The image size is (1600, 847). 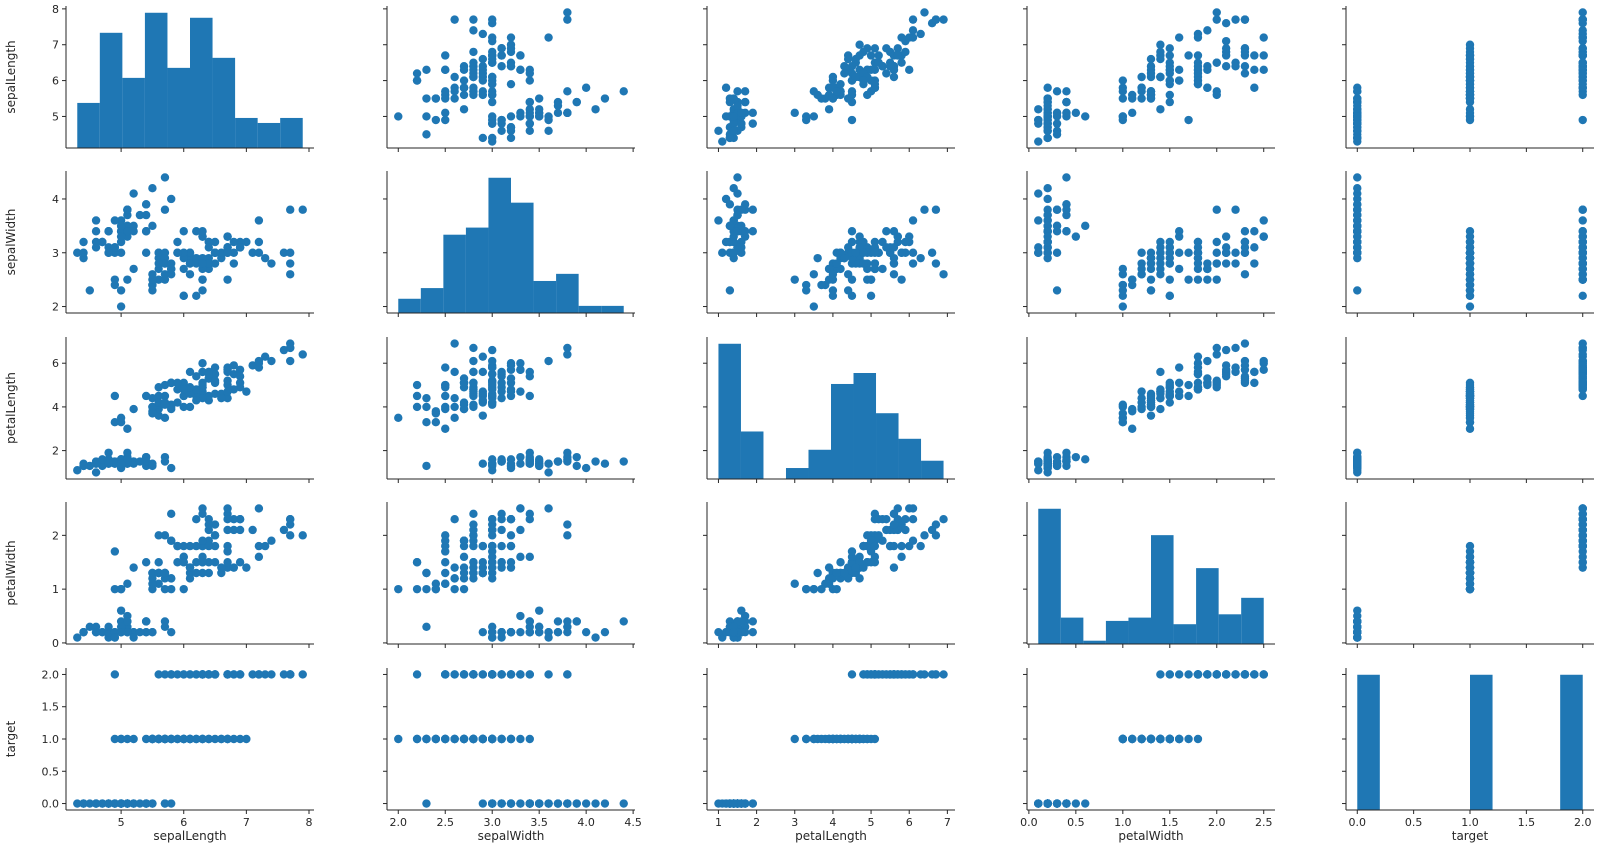 I want to click on panel-petalLength-vs-petalWidth, so click(x=1149, y=410).